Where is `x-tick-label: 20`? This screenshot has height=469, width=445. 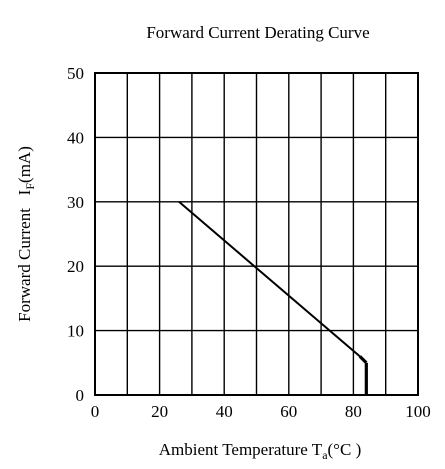
x-tick-label: 20 is located at coordinates (159, 411).